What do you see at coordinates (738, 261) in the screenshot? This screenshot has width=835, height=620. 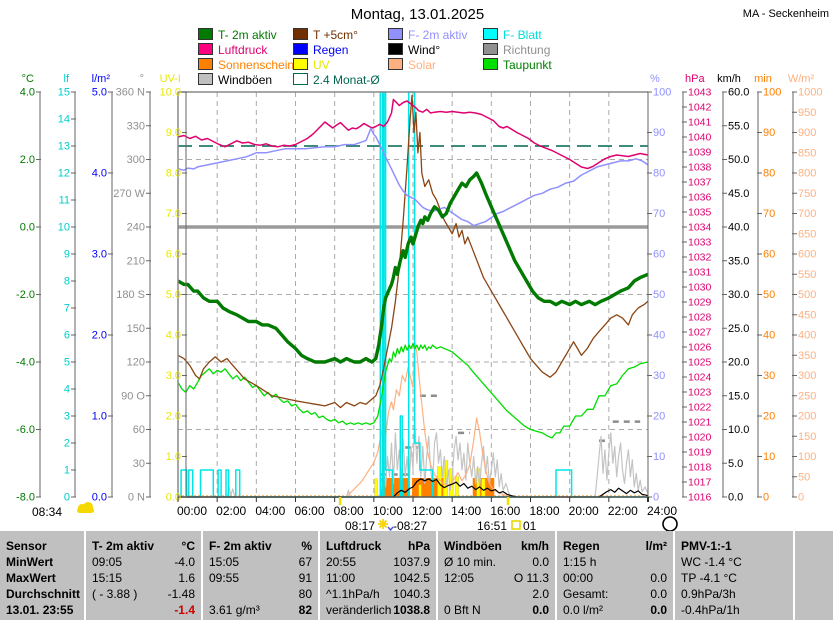 I see `axis-label: 35.0` at bounding box center [738, 261].